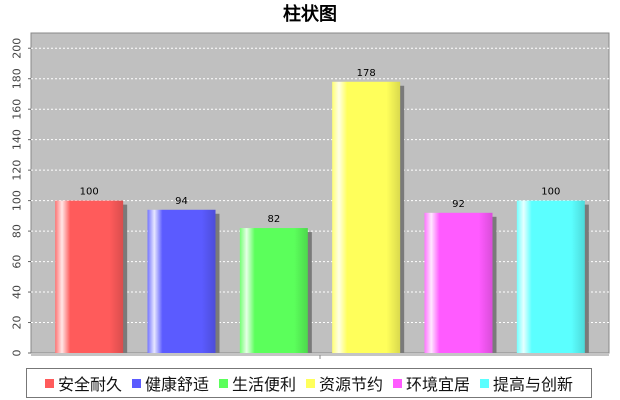 This screenshot has width=620, height=400. What do you see at coordinates (89, 384) in the screenshot?
I see `legend-label: 安全耐久` at bounding box center [89, 384].